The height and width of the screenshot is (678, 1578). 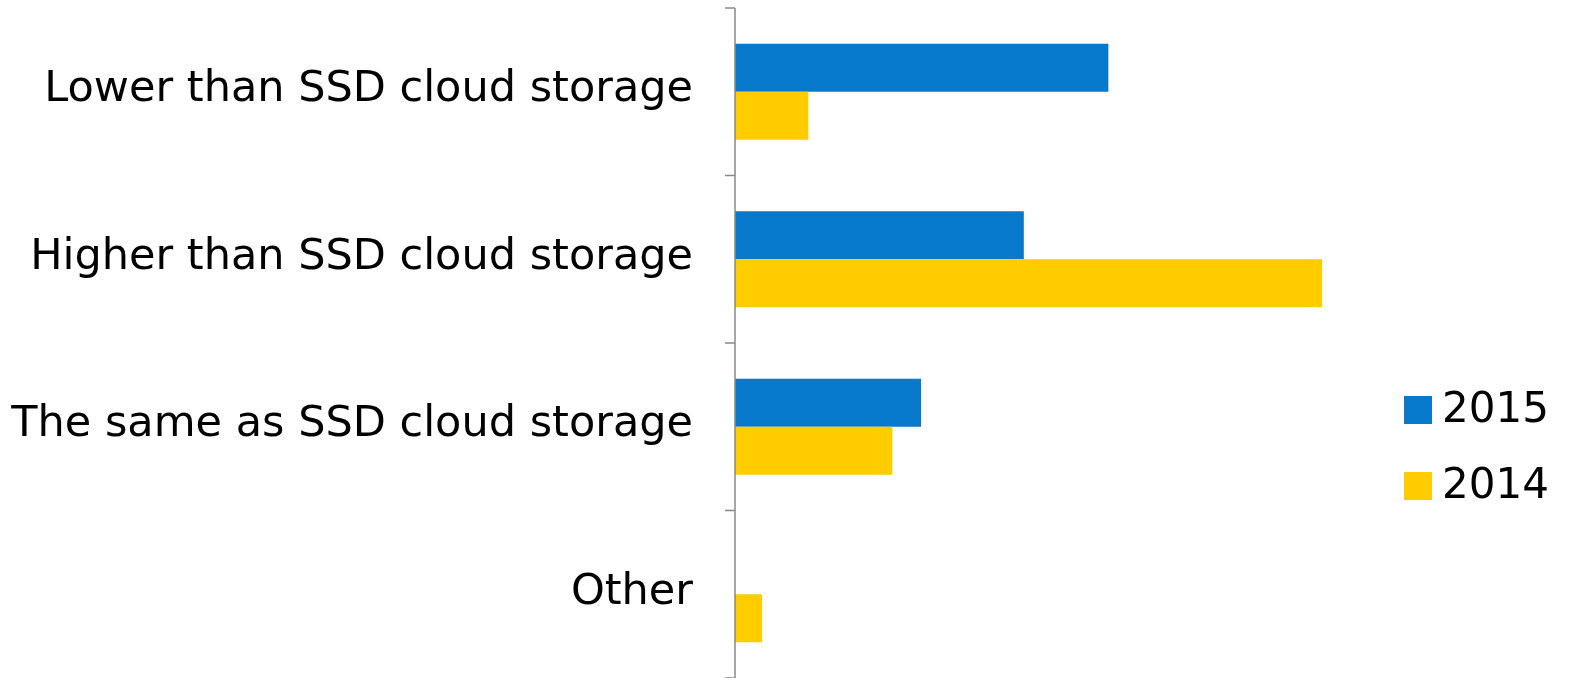 What do you see at coordinates (351, 421) in the screenshot?
I see `y-tick-label: The same as SSD cloud storage` at bounding box center [351, 421].